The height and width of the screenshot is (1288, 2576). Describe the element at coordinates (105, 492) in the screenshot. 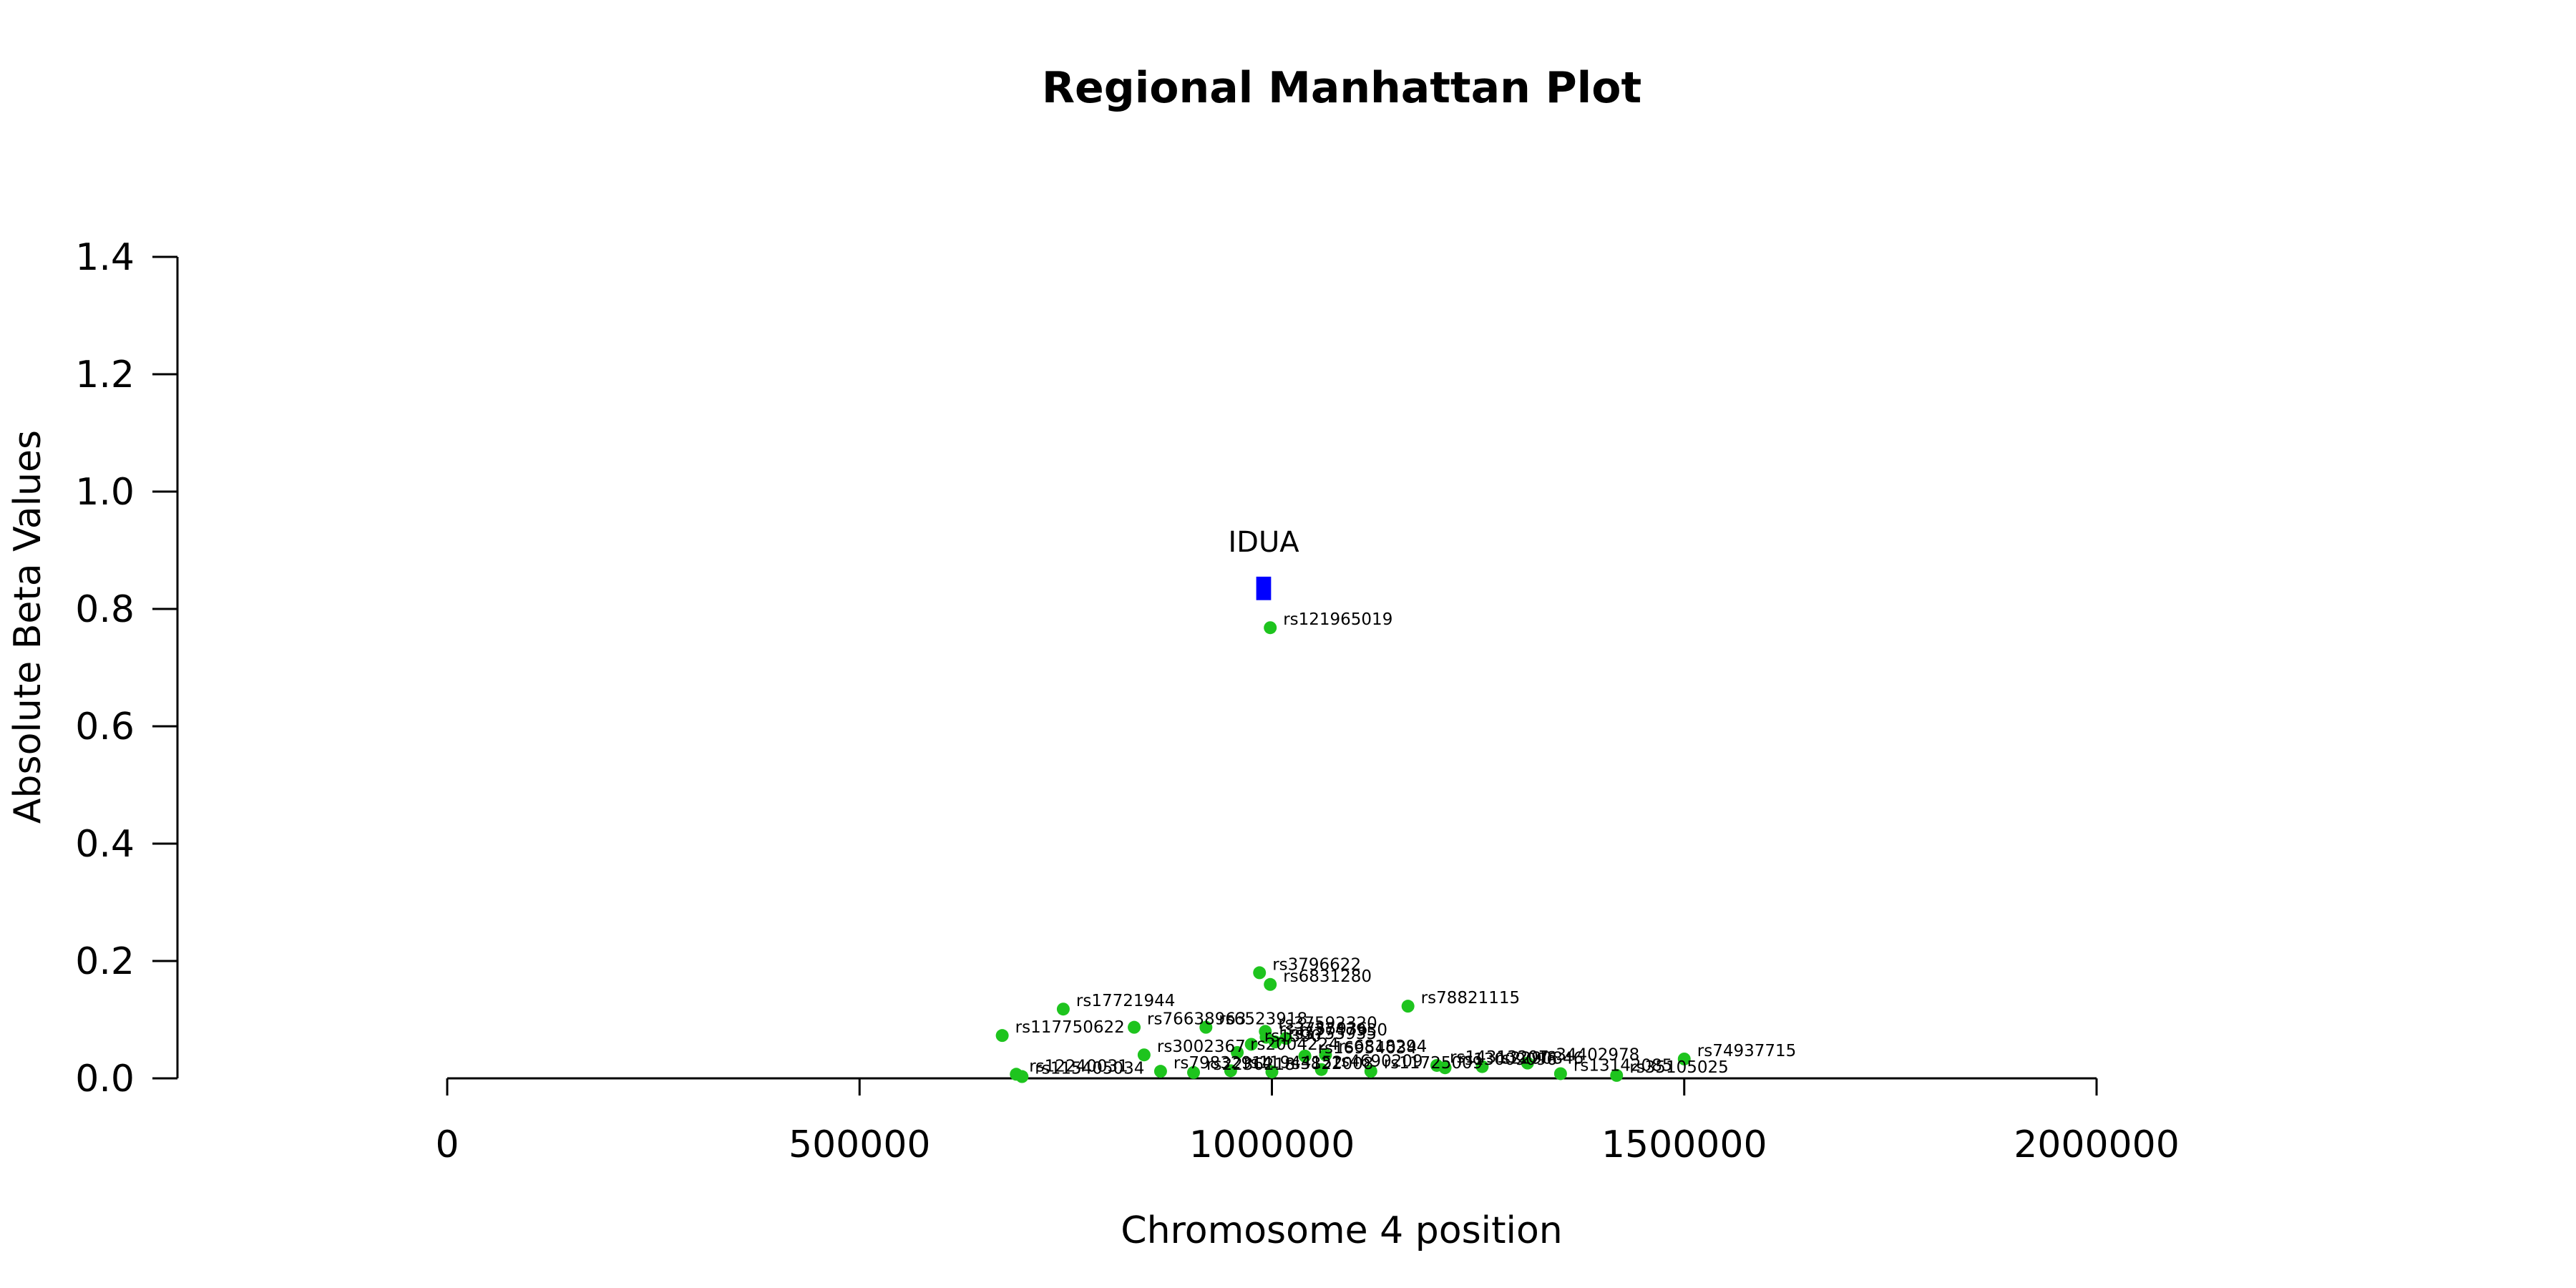

I see `y-tick-label: 1.0` at that location.